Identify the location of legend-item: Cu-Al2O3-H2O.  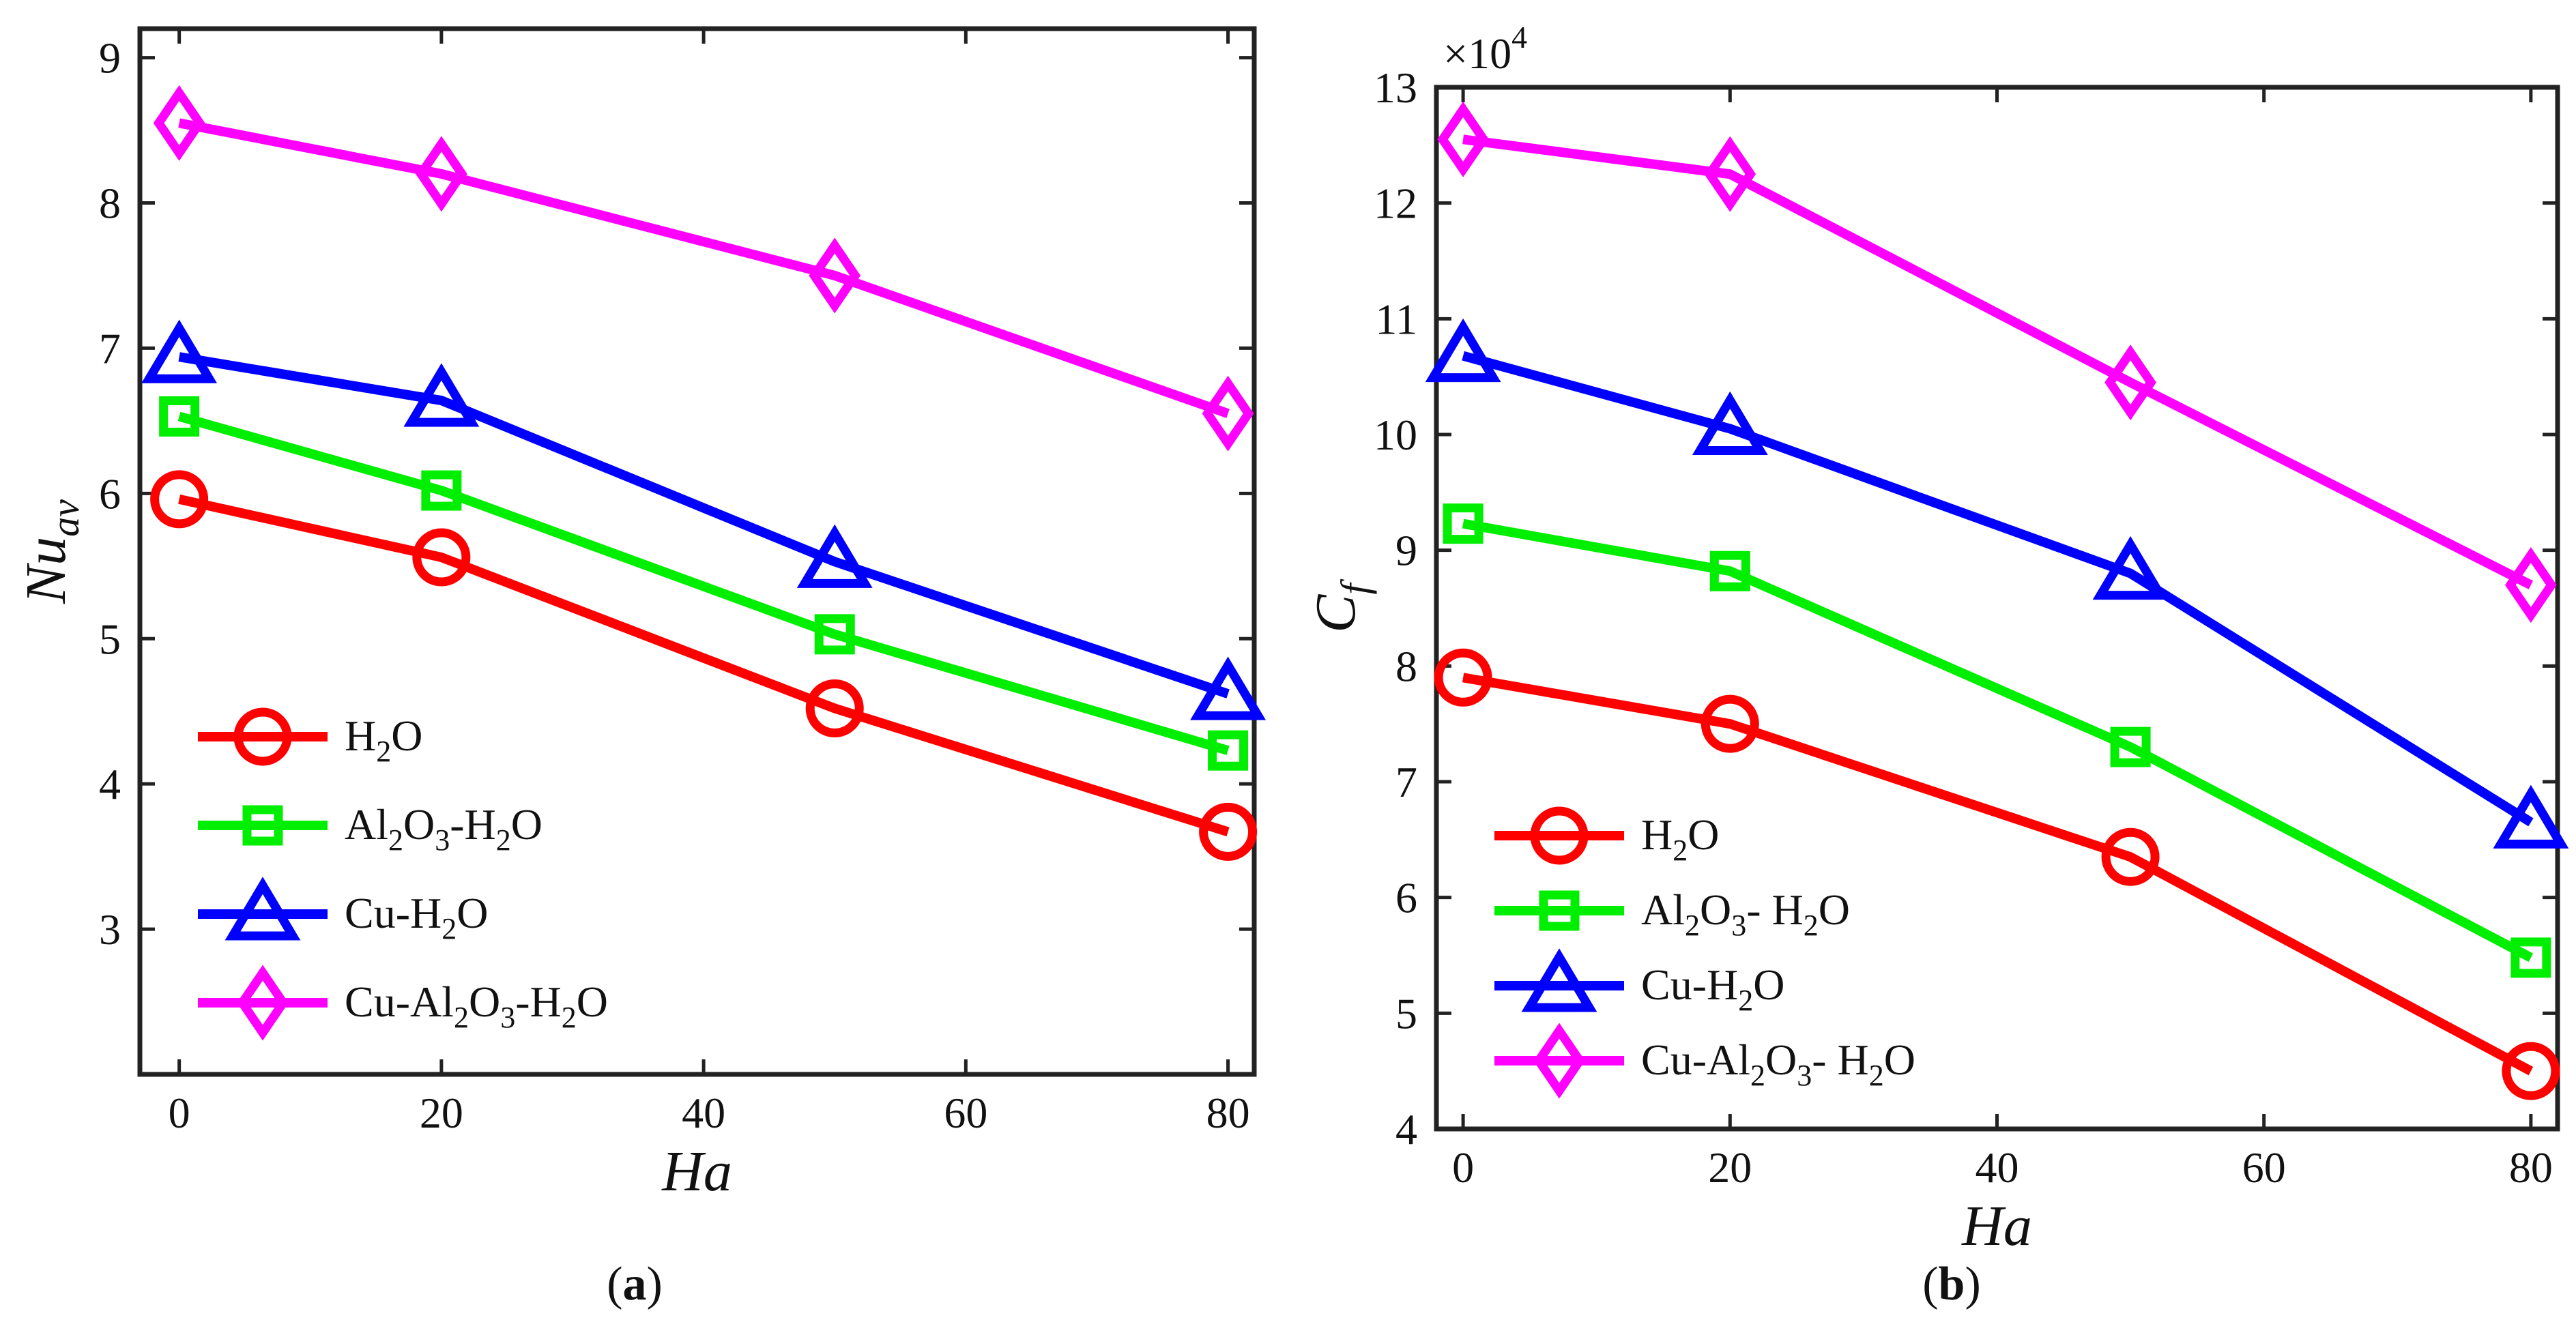
(403, 1003).